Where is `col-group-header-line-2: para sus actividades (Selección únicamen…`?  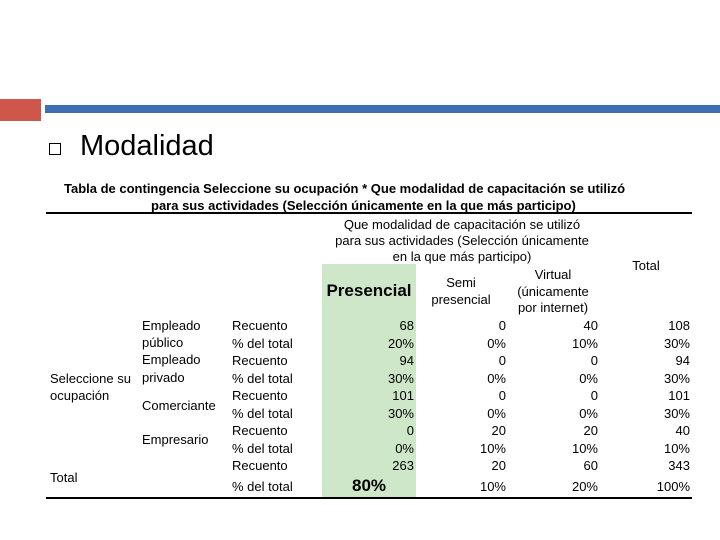
col-group-header-line-2: para sus actividades (Selección únicamen… is located at coordinates (462, 240).